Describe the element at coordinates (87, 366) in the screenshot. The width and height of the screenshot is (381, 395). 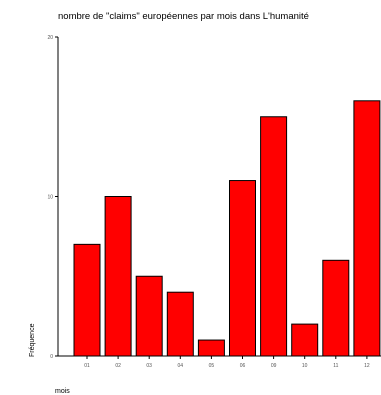
I see `x-tick-label: 01` at that location.